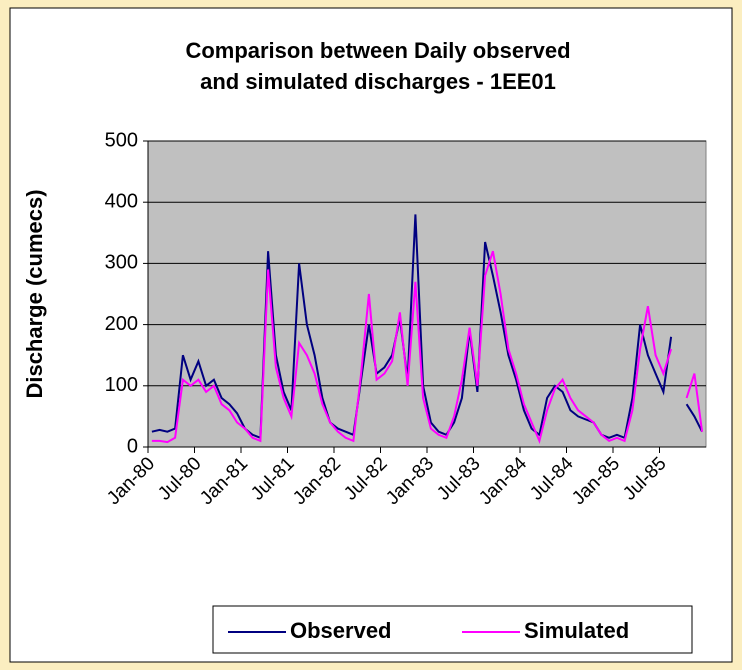 The width and height of the screenshot is (742, 670). What do you see at coordinates (121, 201) in the screenshot?
I see `y-tick-label: 400` at bounding box center [121, 201].